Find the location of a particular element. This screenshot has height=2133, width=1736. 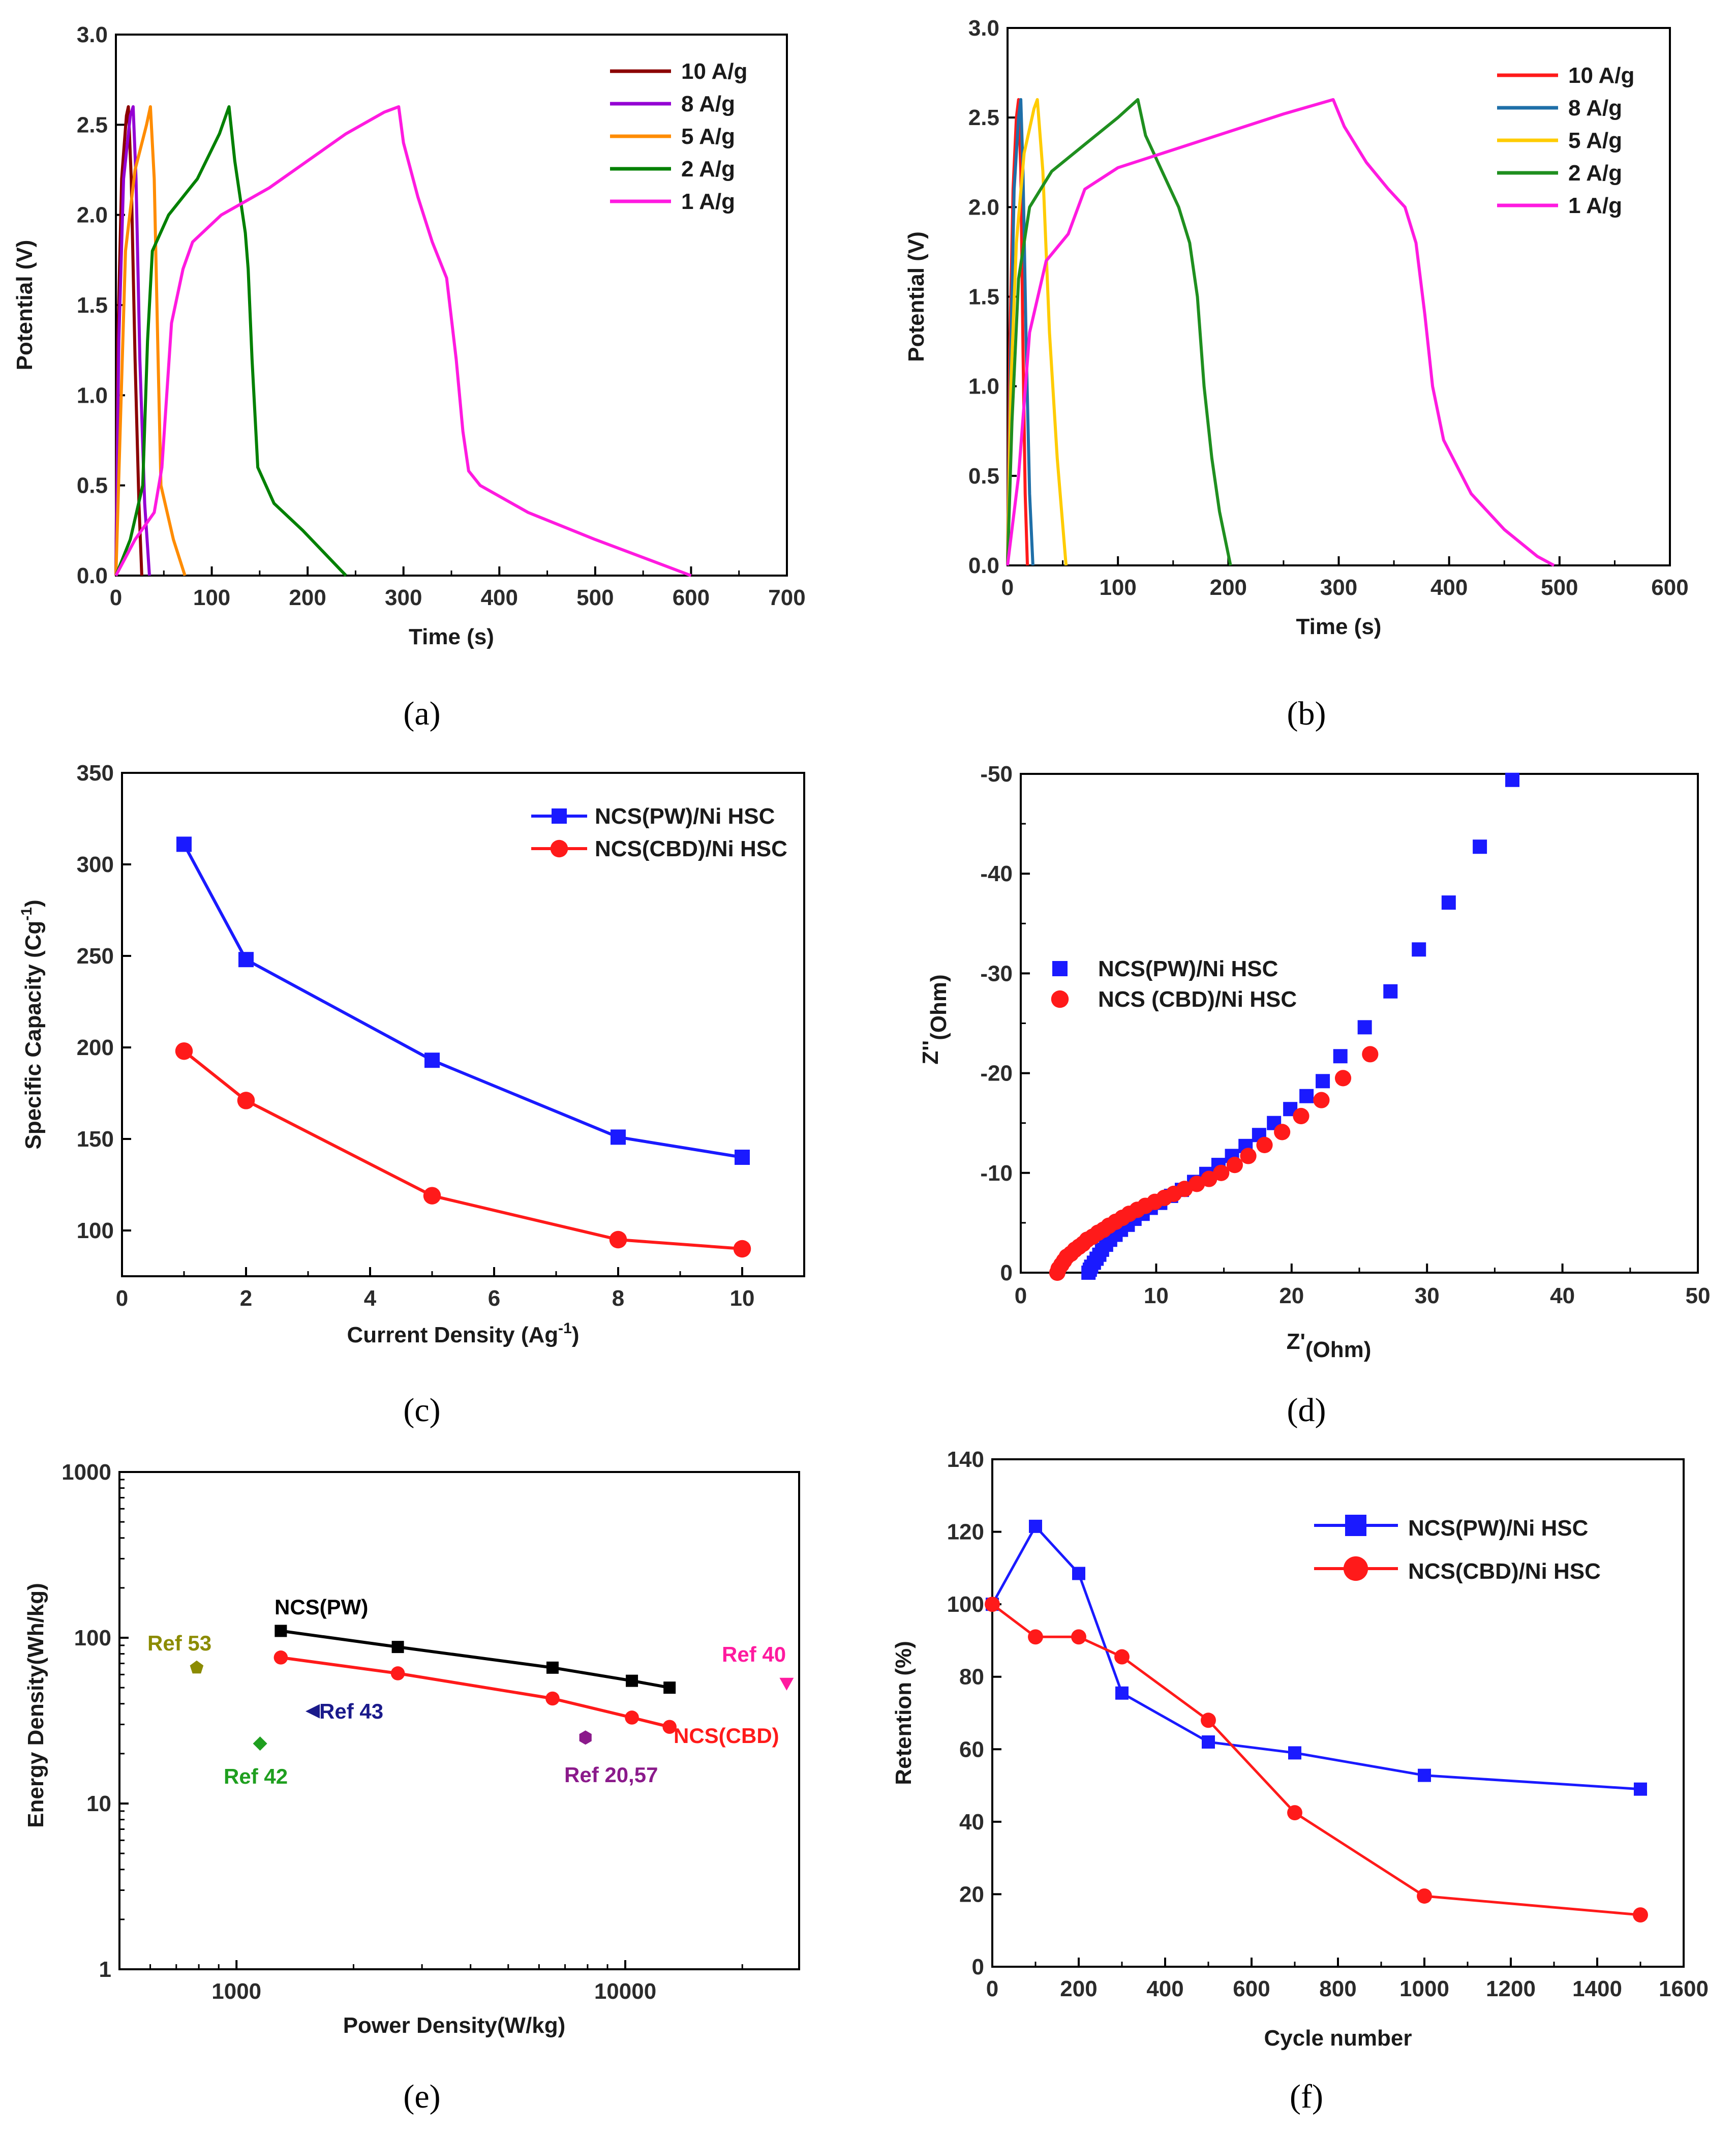

y-tick-label-b: 2.0 is located at coordinates (983, 208).